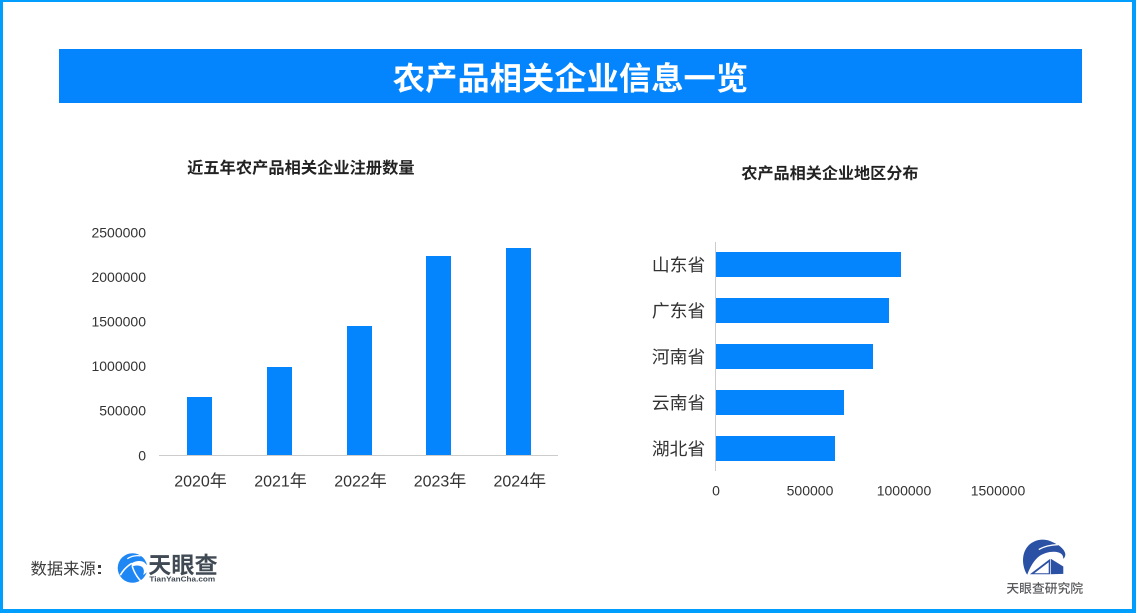  Describe the element at coordinates (272, 482) in the screenshot. I see `svg-text: 2021` at that location.